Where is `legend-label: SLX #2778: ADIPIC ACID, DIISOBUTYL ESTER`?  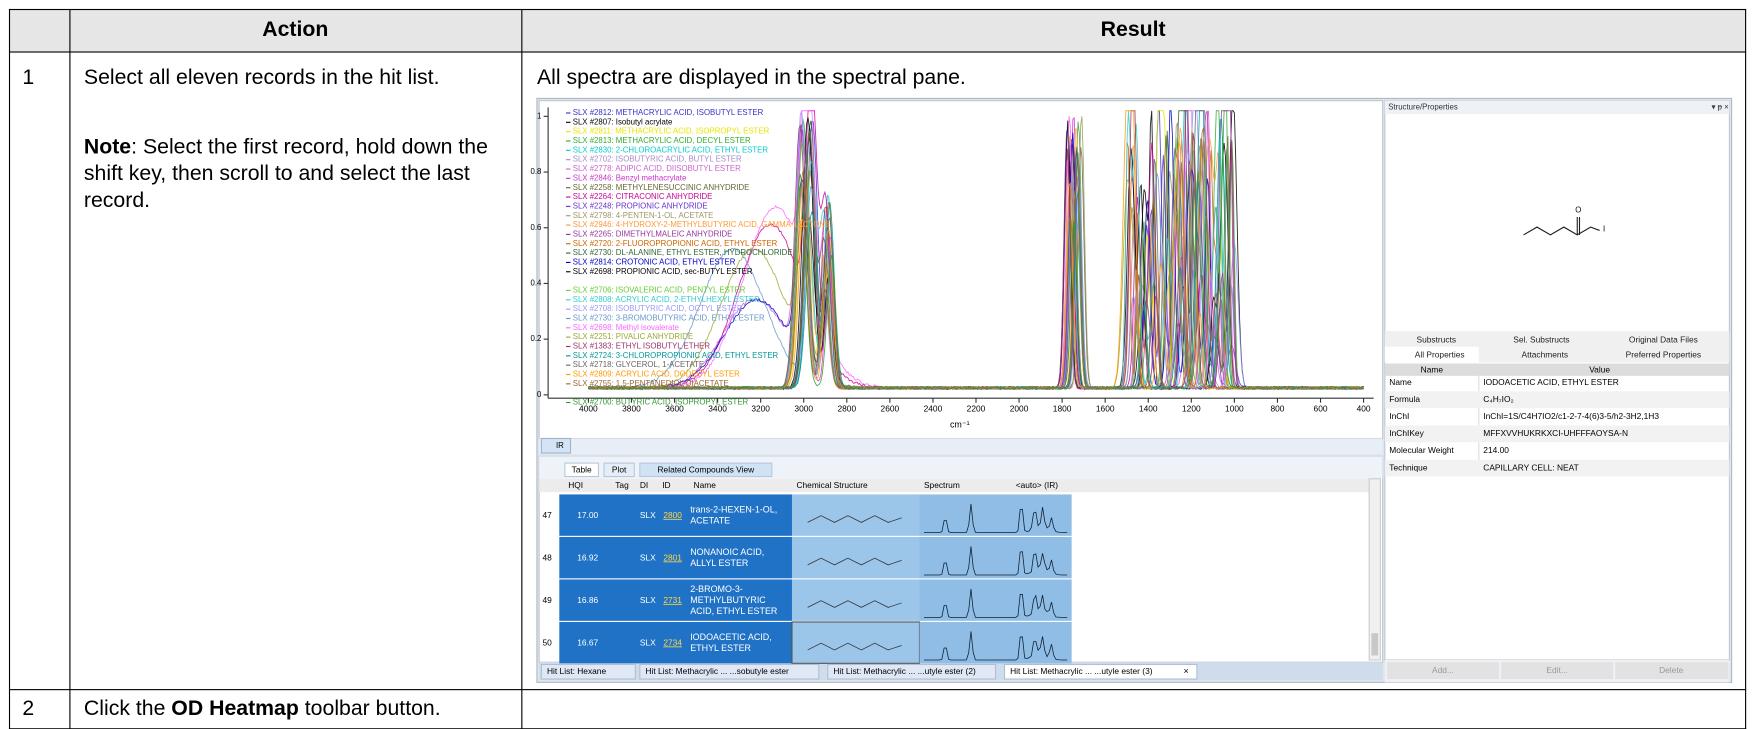 legend-label: SLX #2778: ADIPIC ACID, DIISOBUTYL ESTER is located at coordinates (657, 168).